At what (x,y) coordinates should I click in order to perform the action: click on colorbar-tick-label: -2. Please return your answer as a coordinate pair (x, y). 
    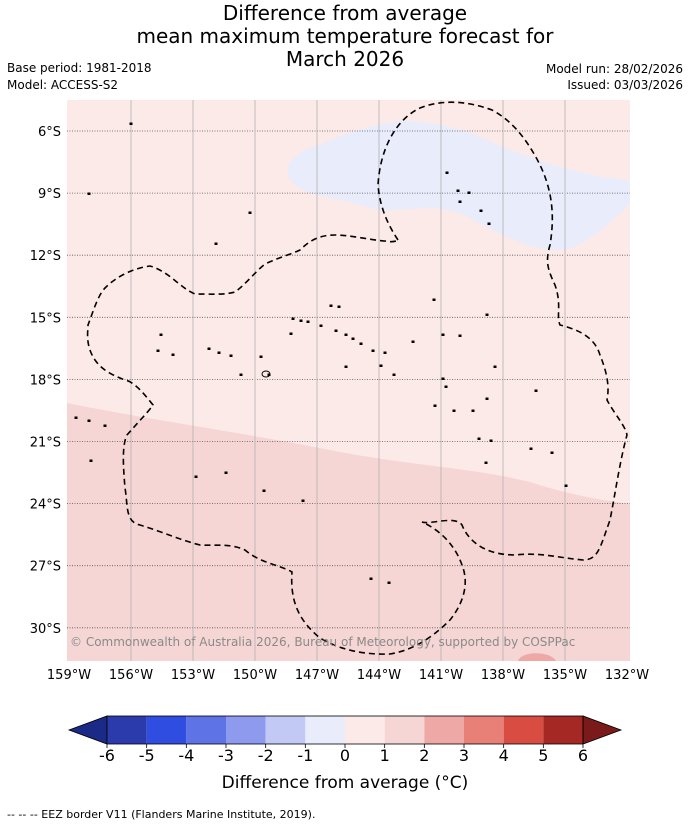
    Looking at the image, I should click on (266, 755).